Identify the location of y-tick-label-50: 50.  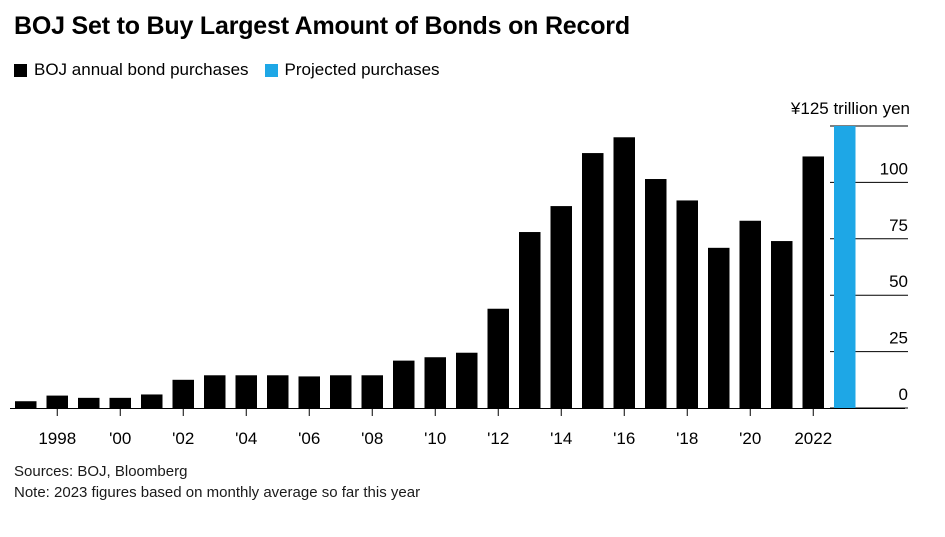
(898, 281).